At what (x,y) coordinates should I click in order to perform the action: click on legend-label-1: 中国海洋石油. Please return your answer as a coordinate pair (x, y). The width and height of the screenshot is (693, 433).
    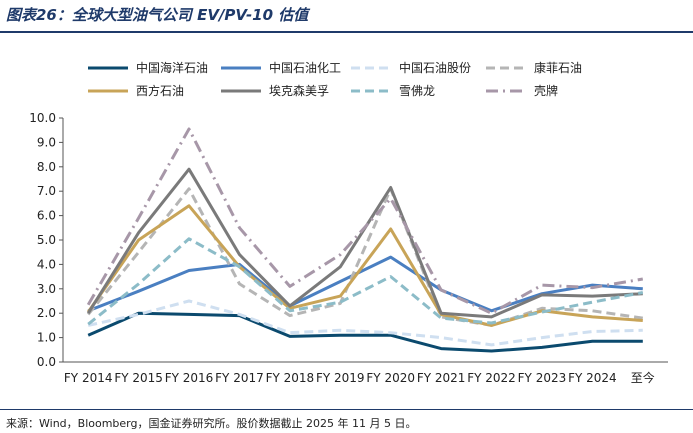
    Looking at the image, I should click on (172, 67).